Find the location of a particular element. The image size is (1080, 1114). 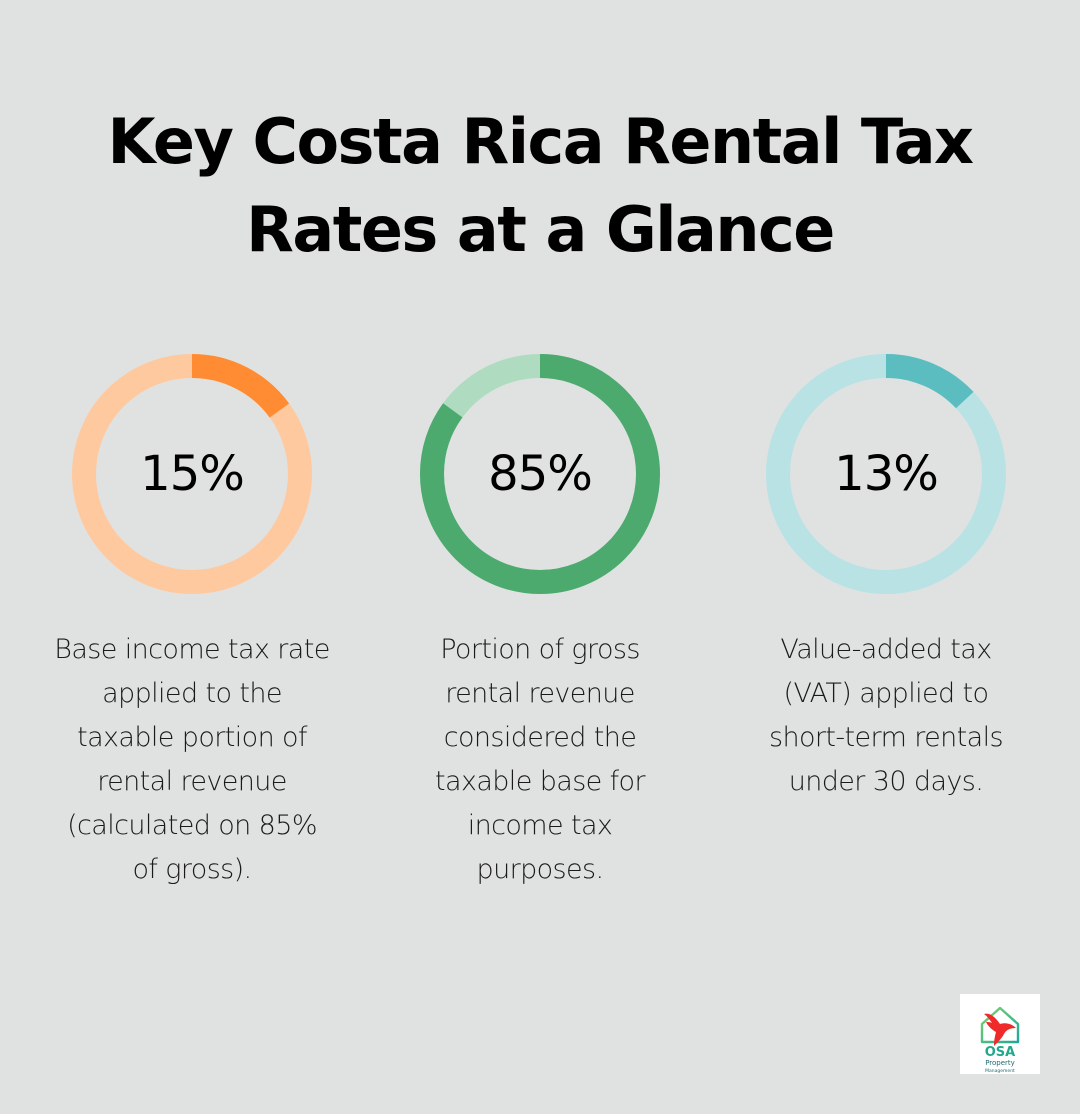

stat-value: 15% is located at coordinates (192, 474).